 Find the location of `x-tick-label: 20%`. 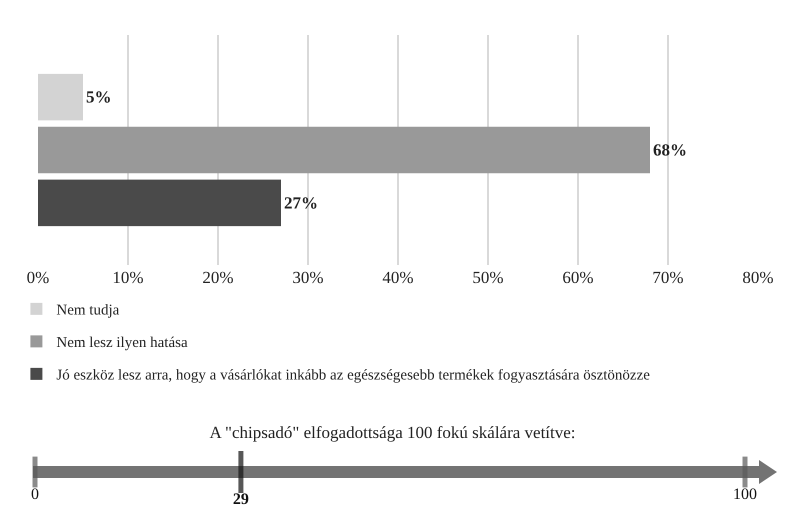

x-tick-label: 20% is located at coordinates (218, 277).